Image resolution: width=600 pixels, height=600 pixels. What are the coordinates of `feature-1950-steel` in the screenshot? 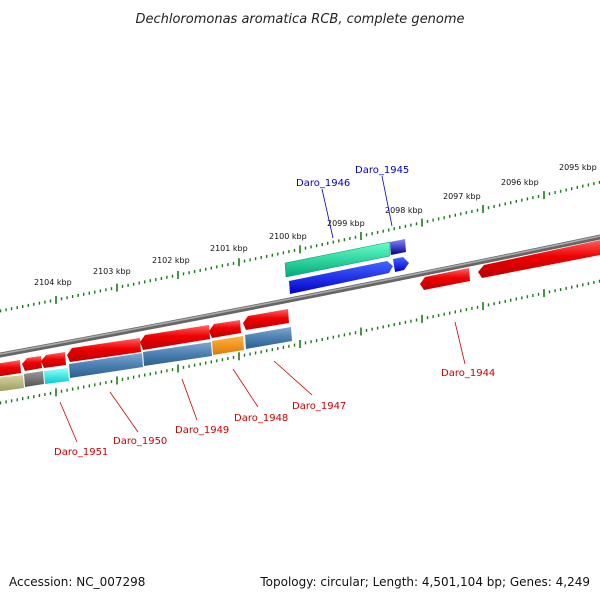 It's located at (106, 365).